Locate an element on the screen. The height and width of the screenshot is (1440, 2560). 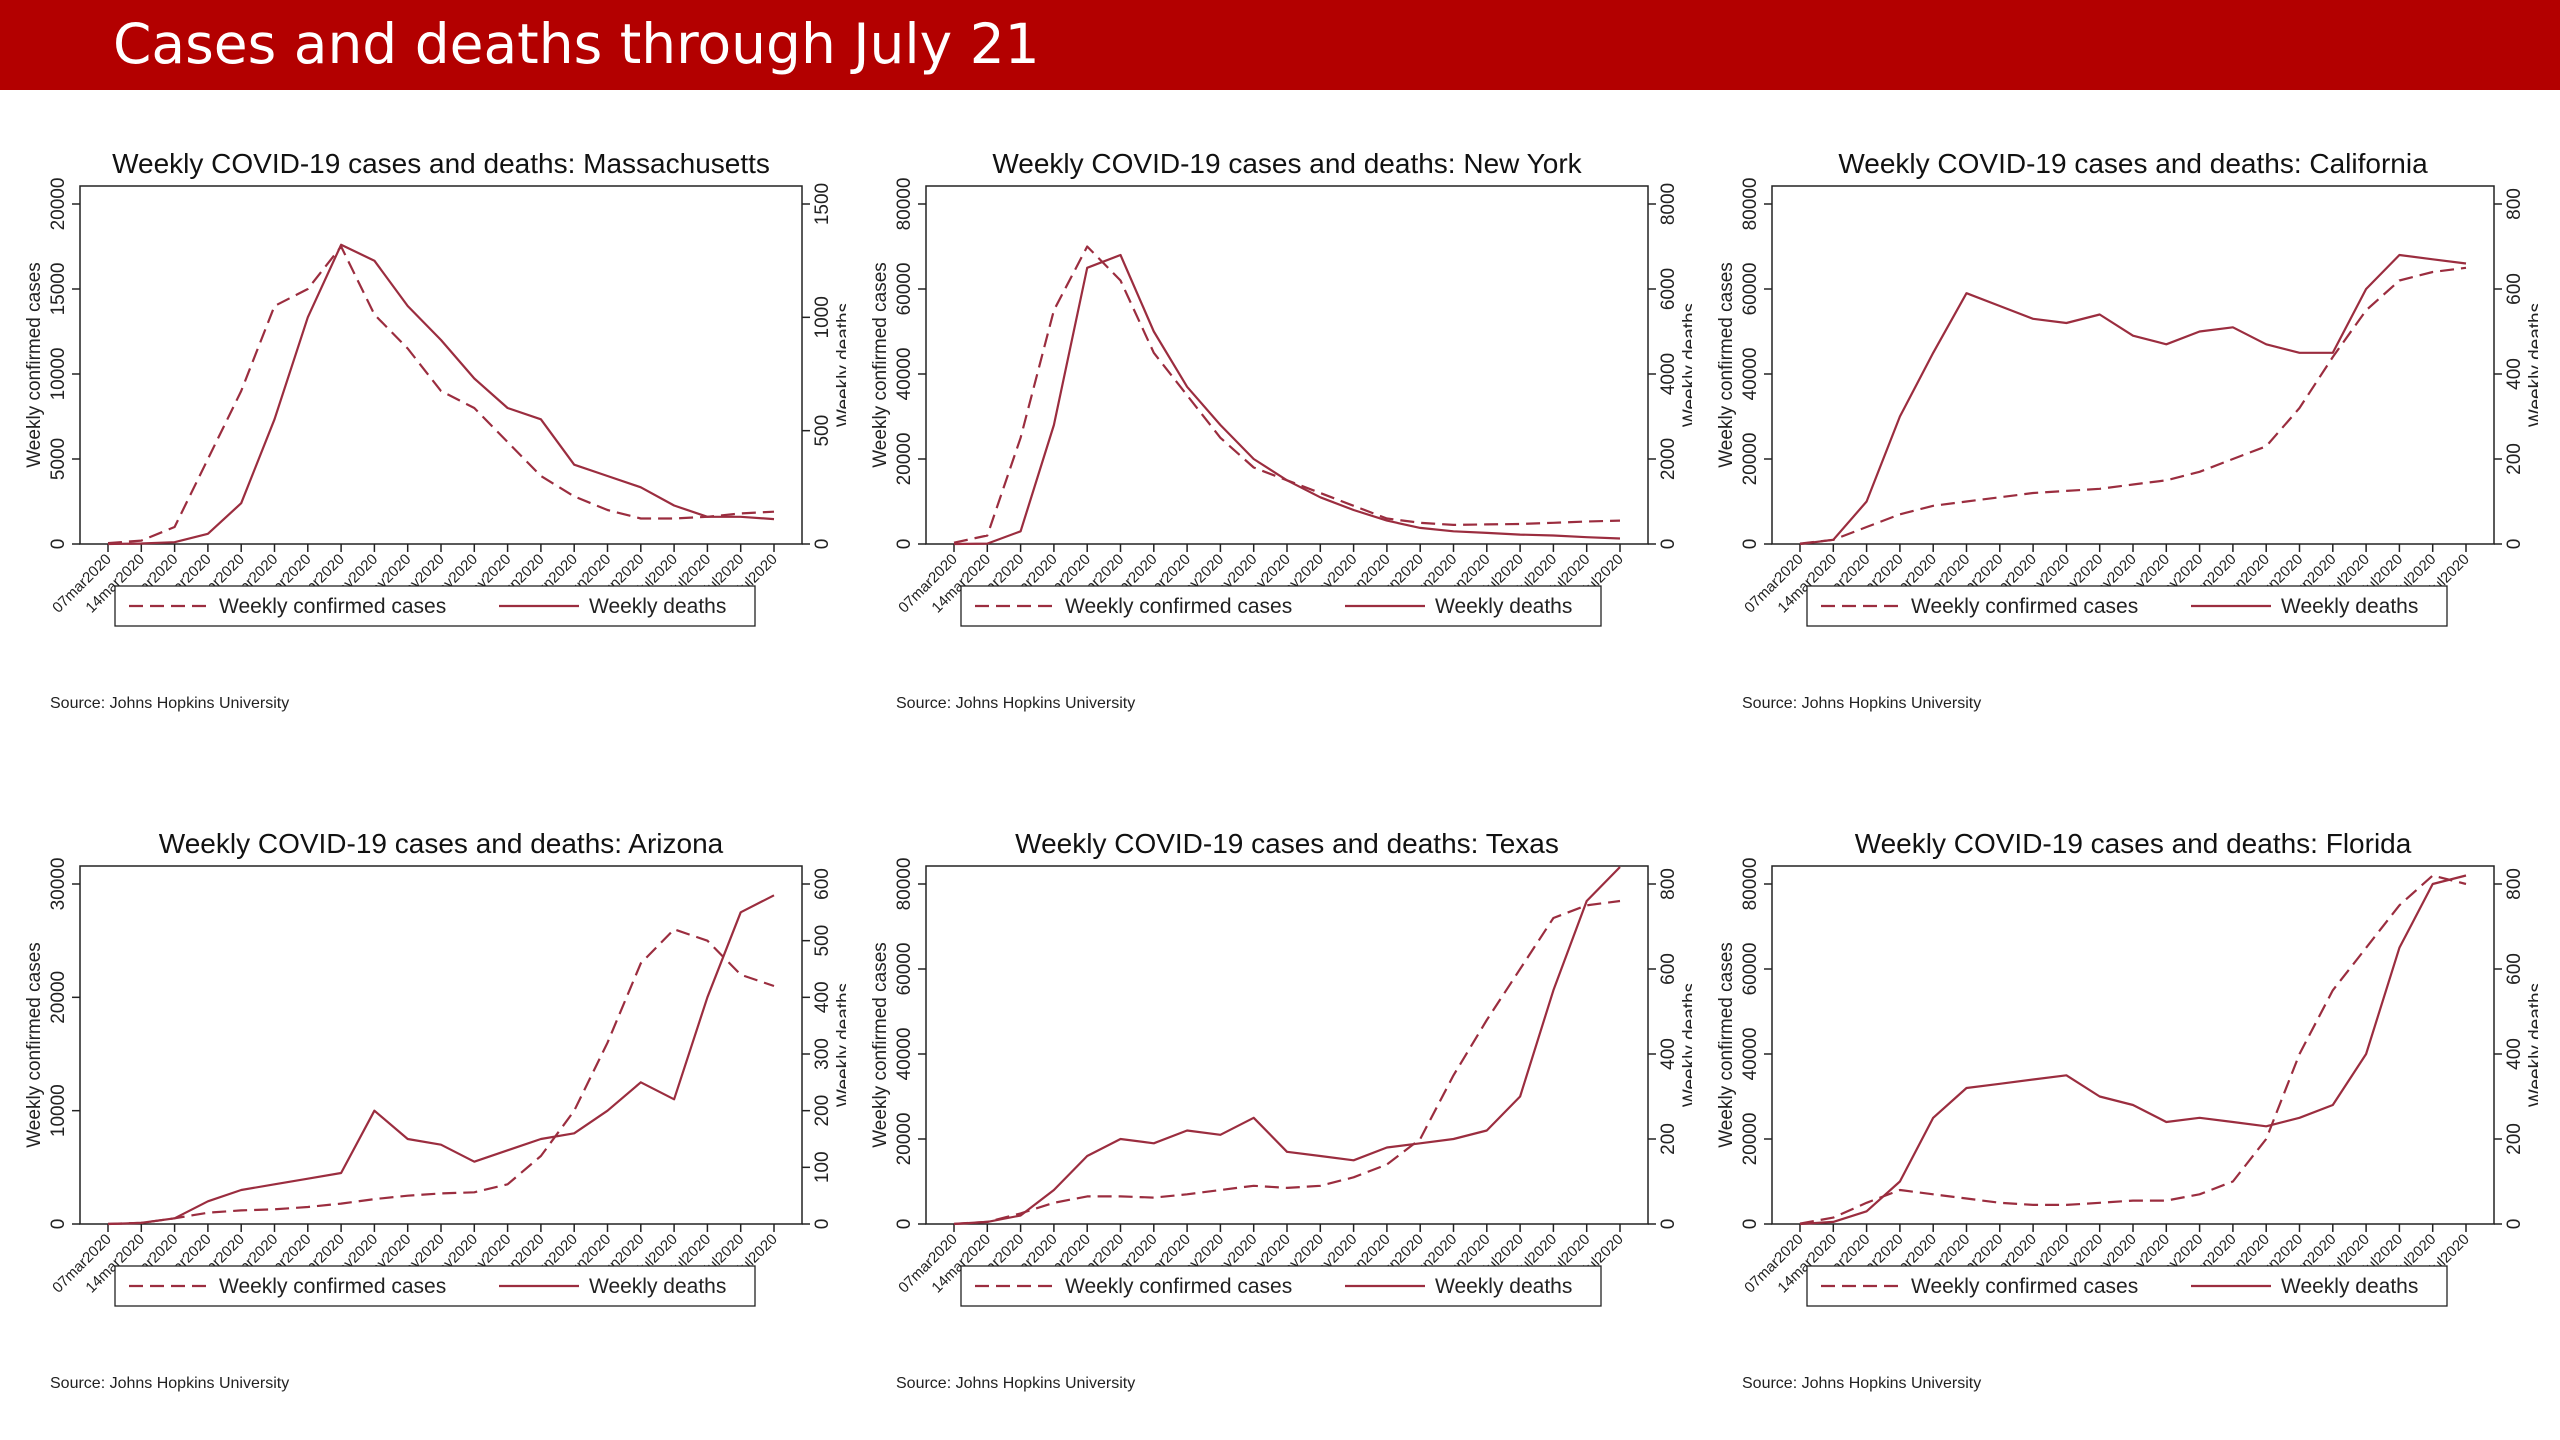
y-tick-label: 30000 is located at coordinates (58, 884).